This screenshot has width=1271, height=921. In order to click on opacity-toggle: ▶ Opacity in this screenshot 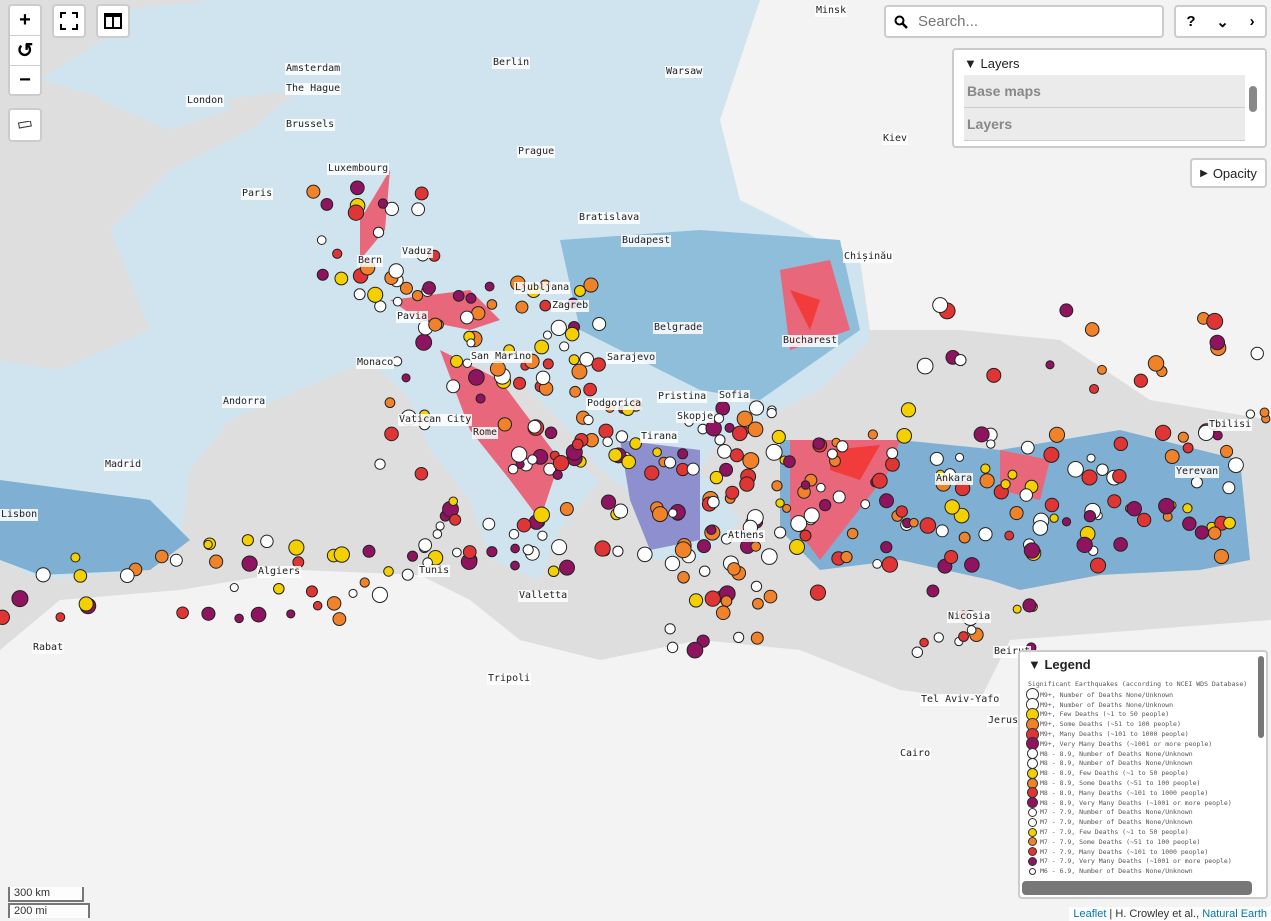, I will do `click(1228, 173)`.